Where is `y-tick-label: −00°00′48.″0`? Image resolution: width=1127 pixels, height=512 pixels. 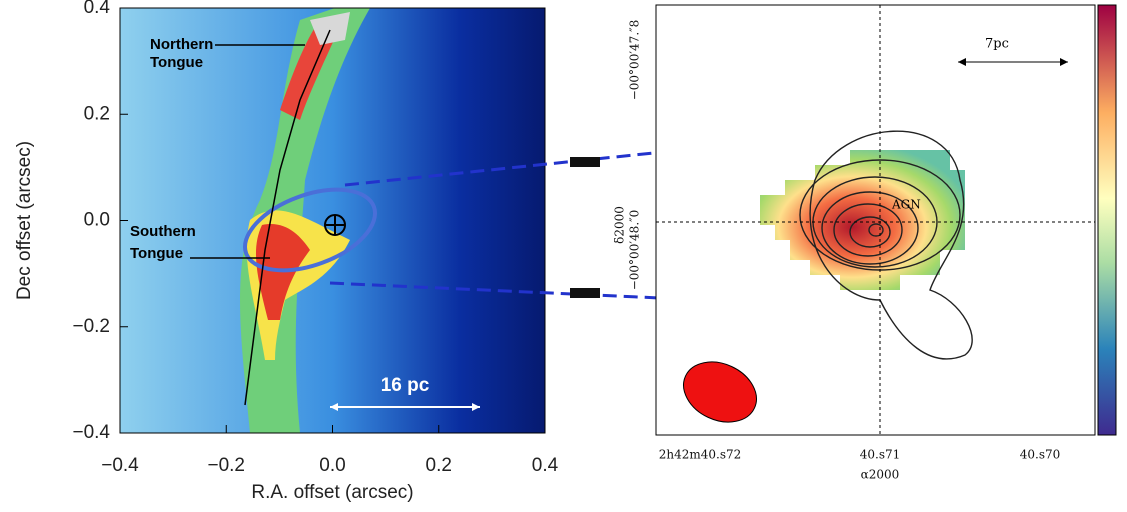 y-tick-label: −00°00′48.″0 is located at coordinates (635, 250).